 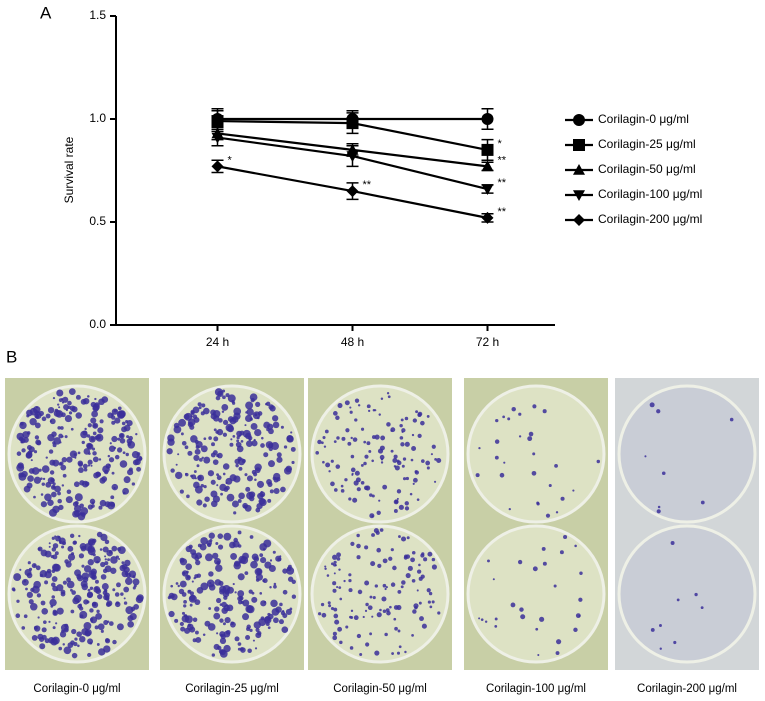 I want to click on x-tick-label: 24 h, so click(x=217, y=342).